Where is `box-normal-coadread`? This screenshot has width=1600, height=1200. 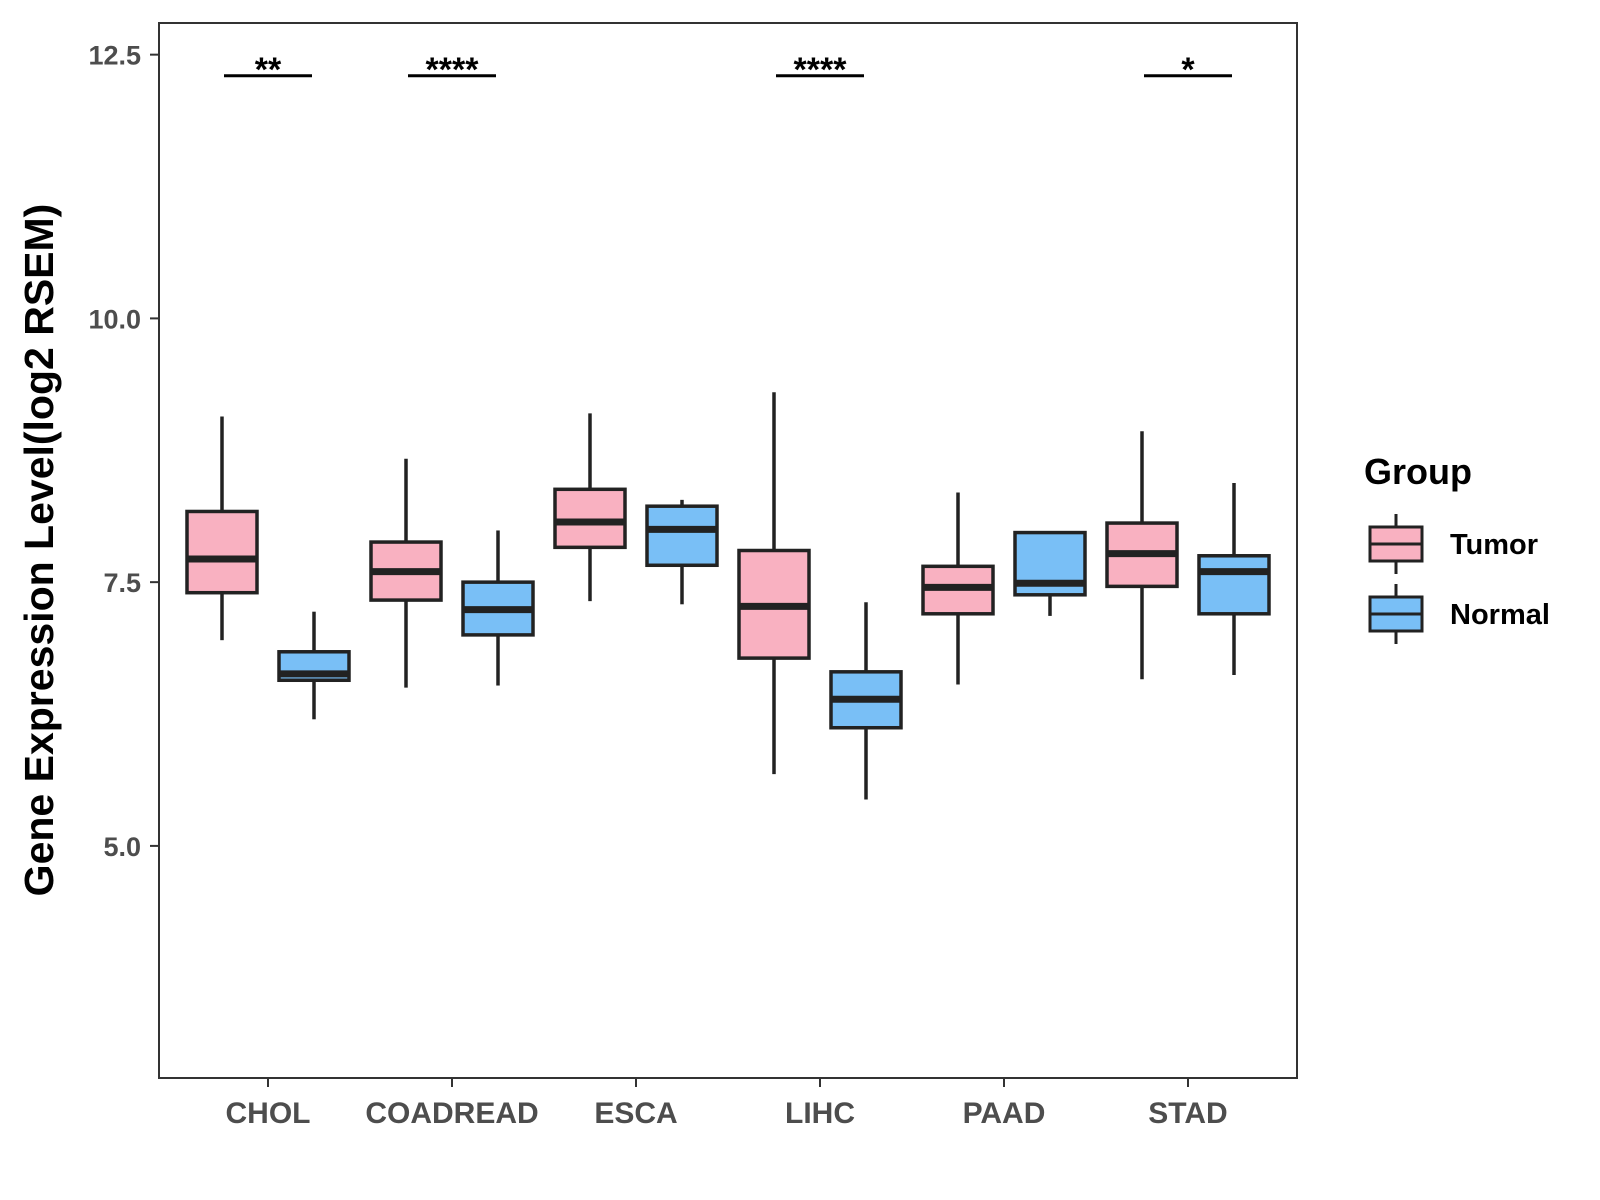
box-normal-coadread is located at coordinates (498, 608).